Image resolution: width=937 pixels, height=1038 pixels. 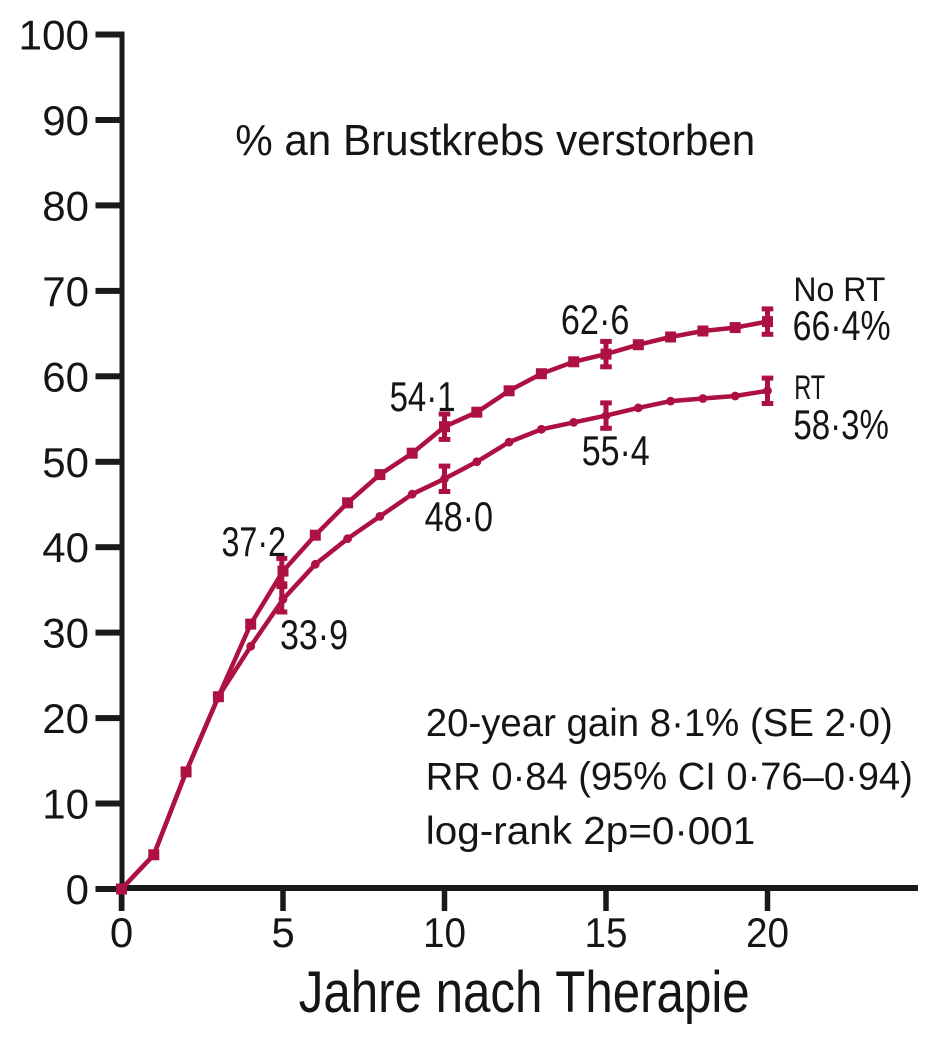 What do you see at coordinates (591, 831) in the screenshot?
I see `svg-text: log-rank 2p=0·001` at bounding box center [591, 831].